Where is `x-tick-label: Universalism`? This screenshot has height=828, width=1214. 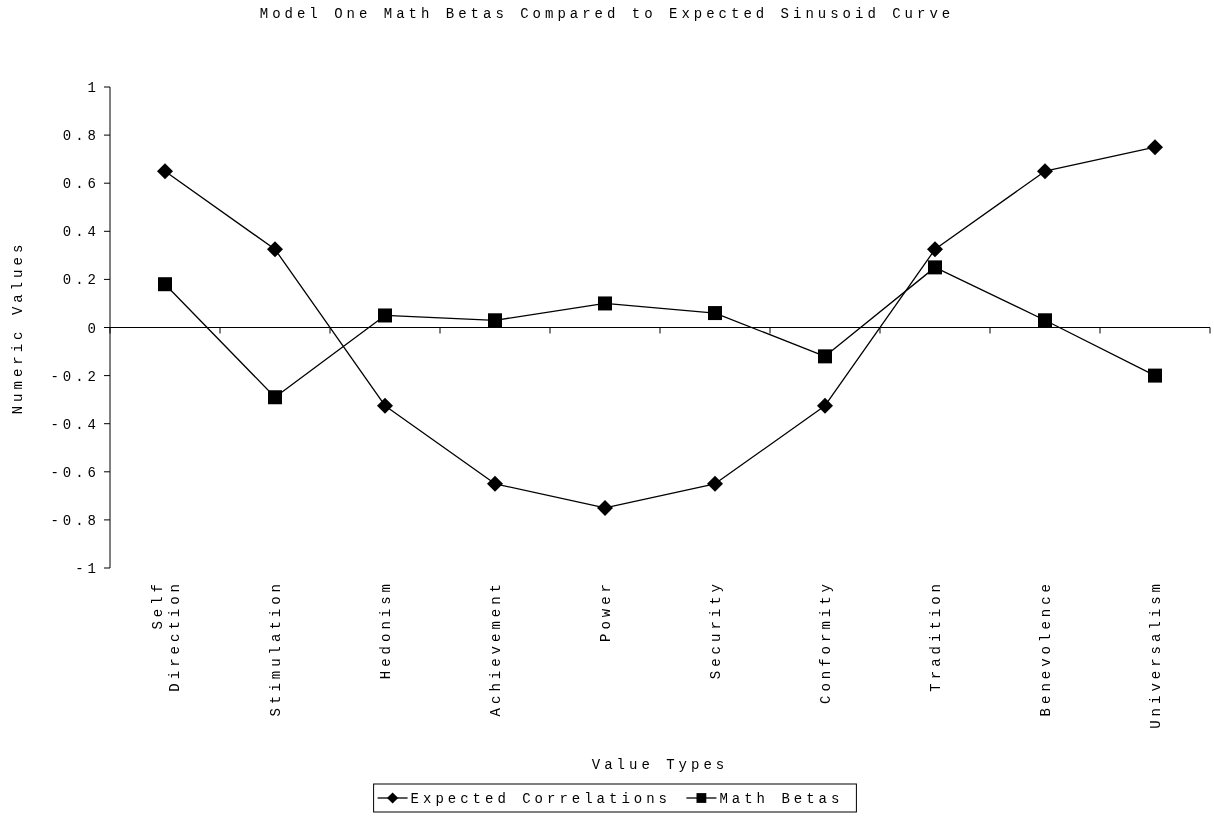 x-tick-label: Universalism is located at coordinates (1156, 654).